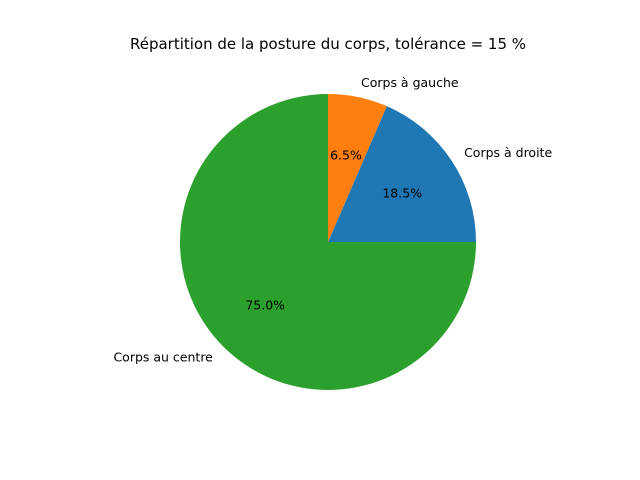 This screenshot has height=480, width=640. I want to click on pie-category-label-corps-a-gauche: Corps à gauche, so click(410, 82).